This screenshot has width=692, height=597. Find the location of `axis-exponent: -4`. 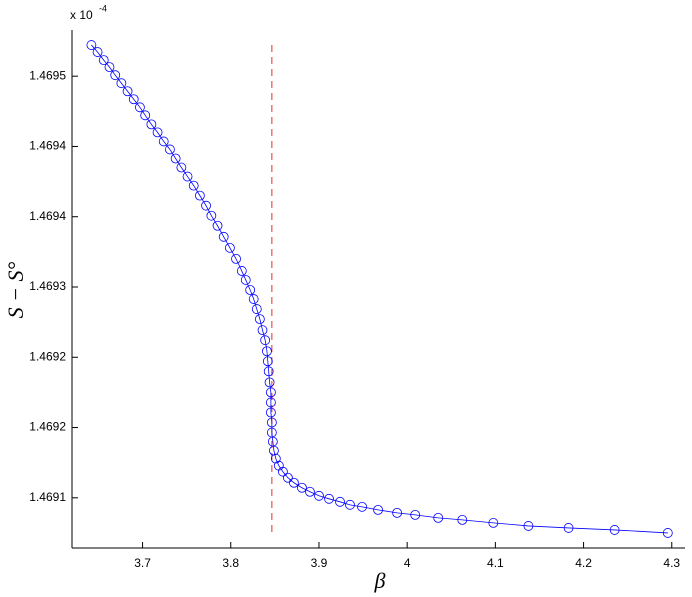

axis-exponent: -4 is located at coordinates (103, 8).